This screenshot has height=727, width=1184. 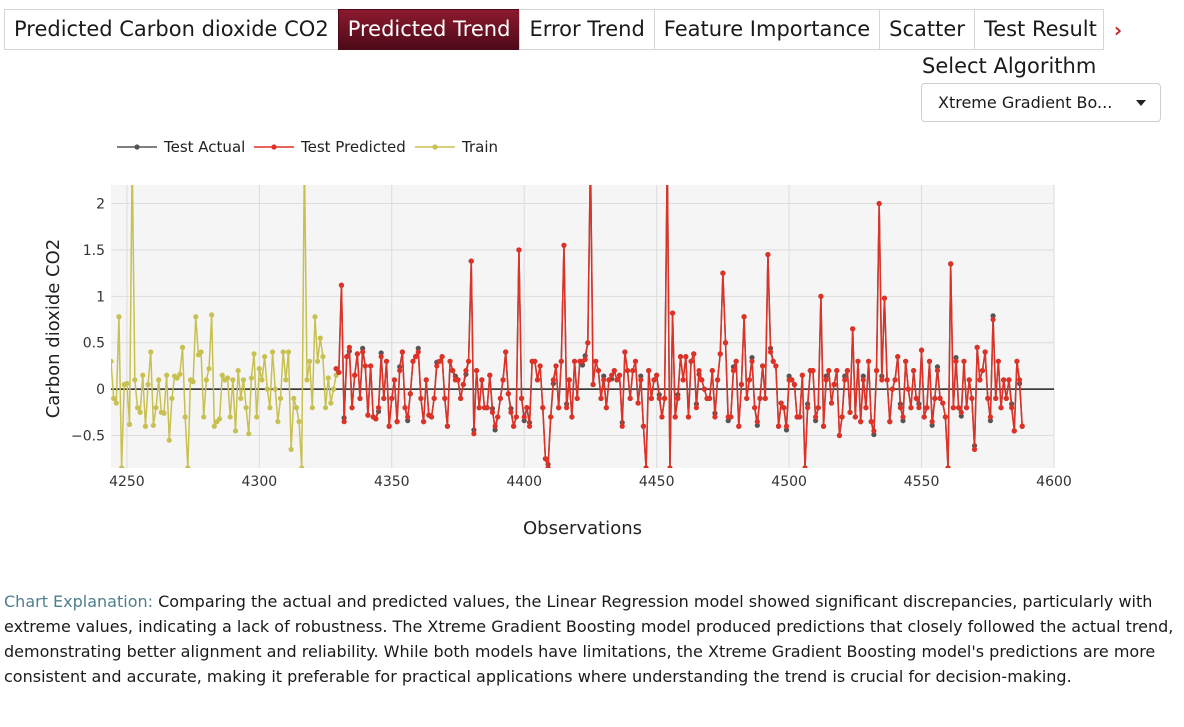 I want to click on x-tick-label: 4500, so click(x=789, y=482).